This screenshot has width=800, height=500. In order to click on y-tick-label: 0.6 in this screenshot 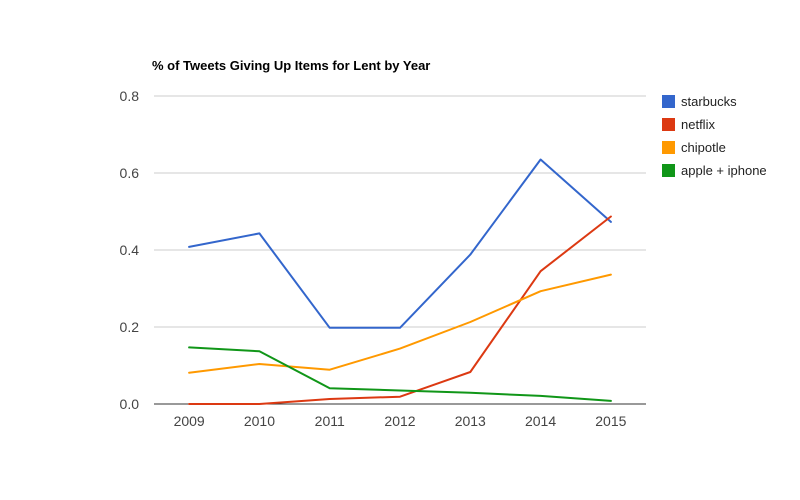, I will do `click(130, 173)`.